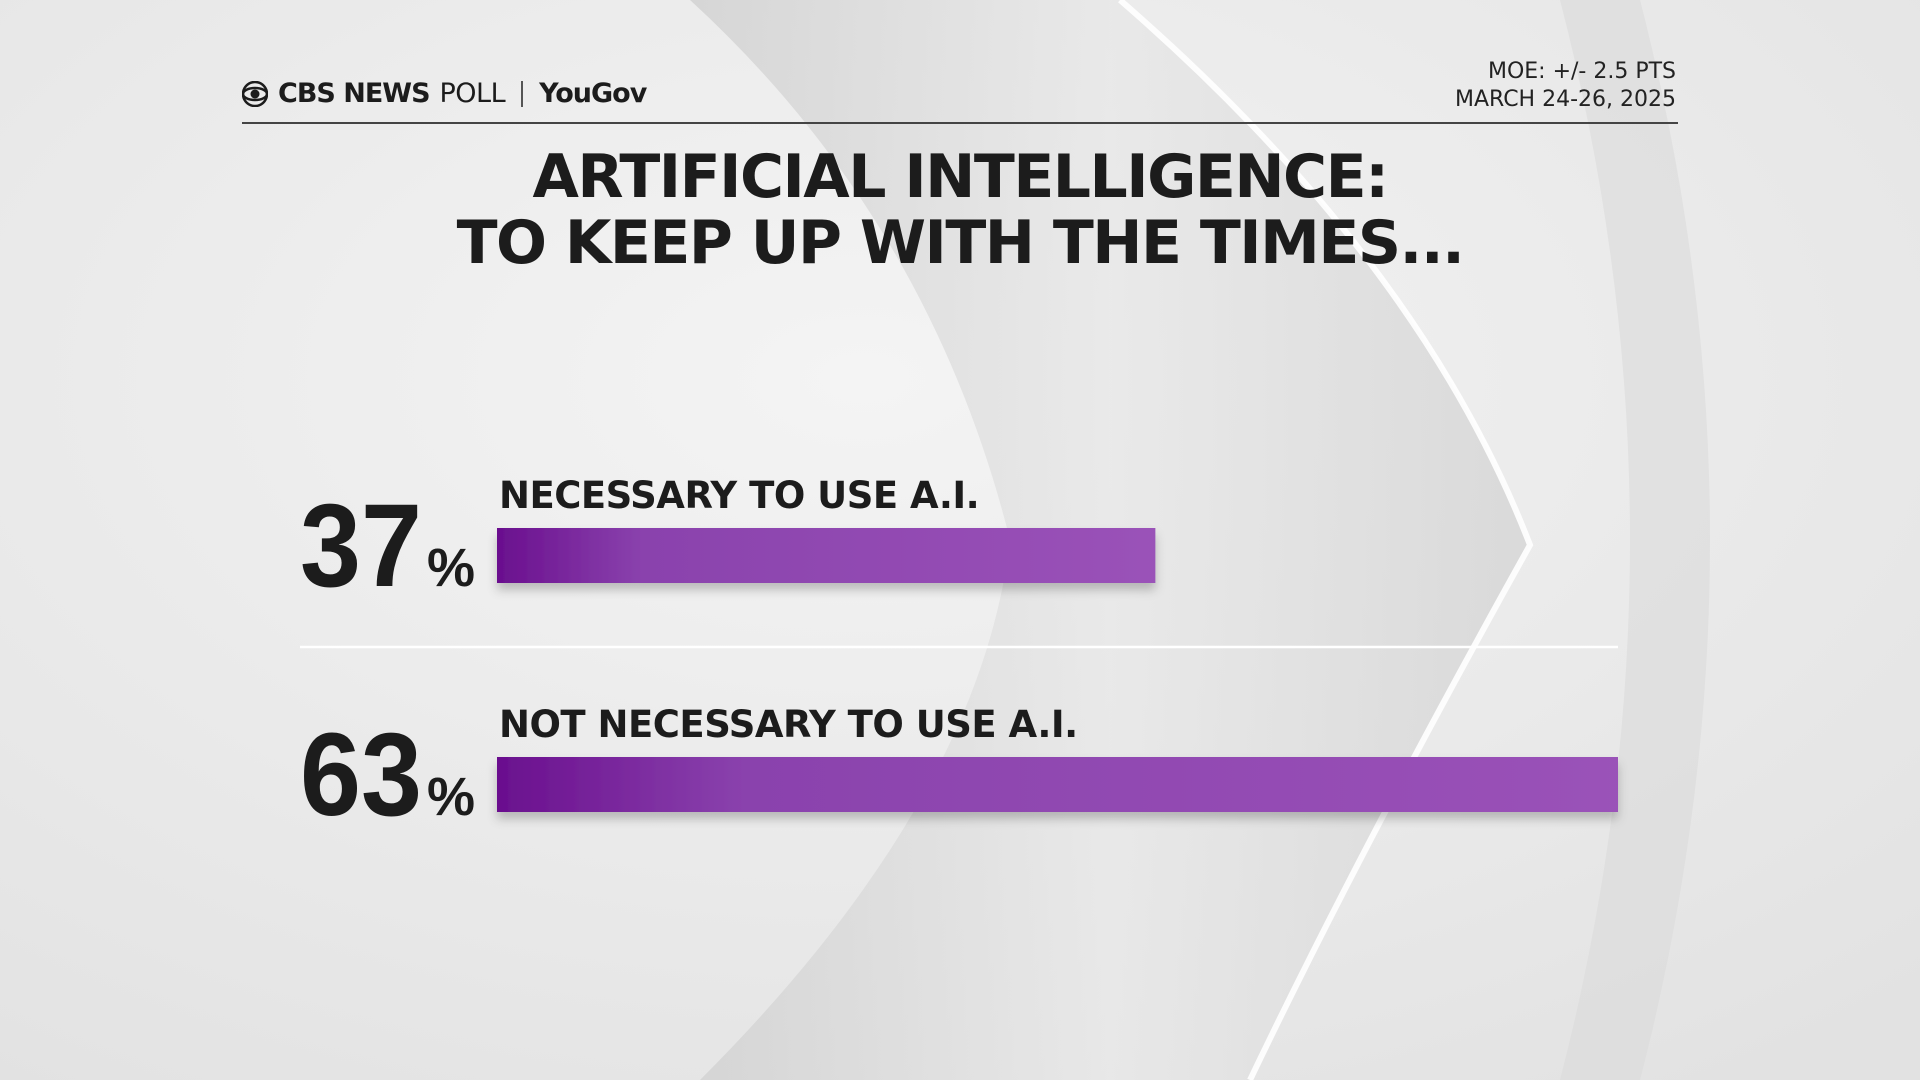 The image size is (1920, 1080). Describe the element at coordinates (593, 93) in the screenshot. I see `brand-yougov: YouGov` at that location.